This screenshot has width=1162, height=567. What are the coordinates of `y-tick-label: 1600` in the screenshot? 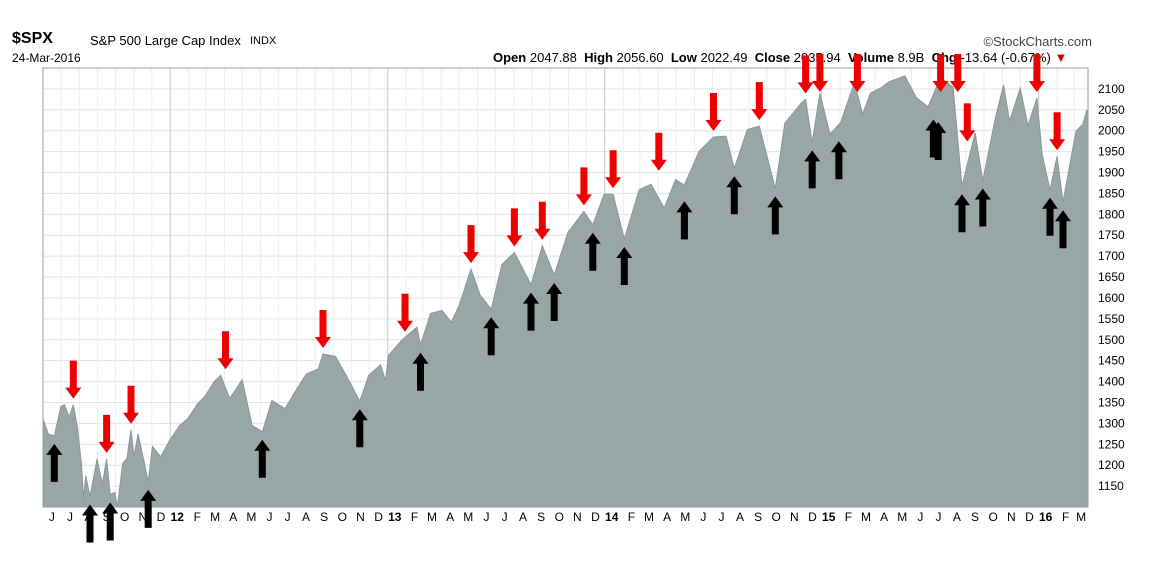 It's located at (1111, 298).